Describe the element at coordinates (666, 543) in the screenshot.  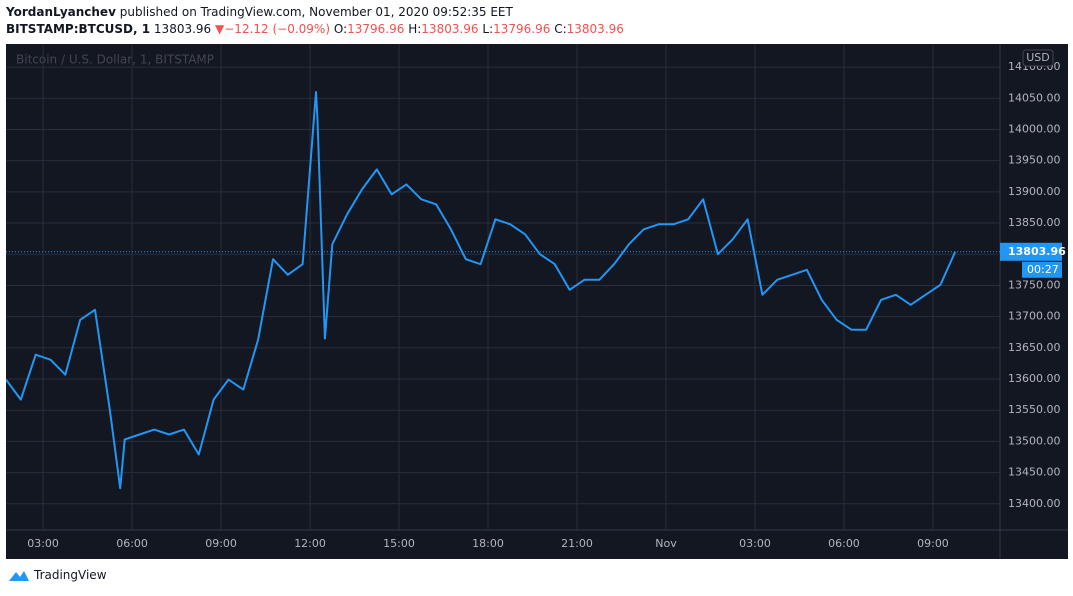
I see `x-tick-label: Nov` at that location.